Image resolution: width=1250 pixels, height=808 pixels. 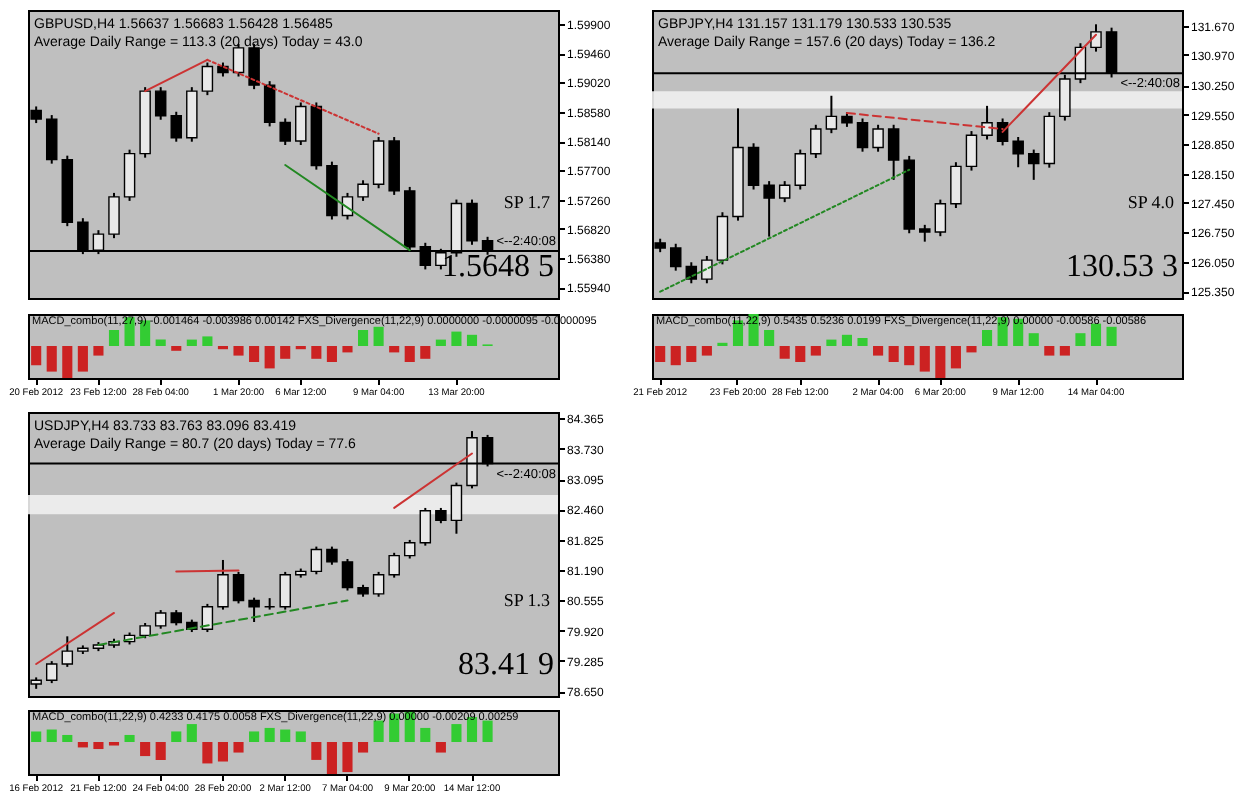 I want to click on annotation: 130.53 3, so click(x=1122, y=267).